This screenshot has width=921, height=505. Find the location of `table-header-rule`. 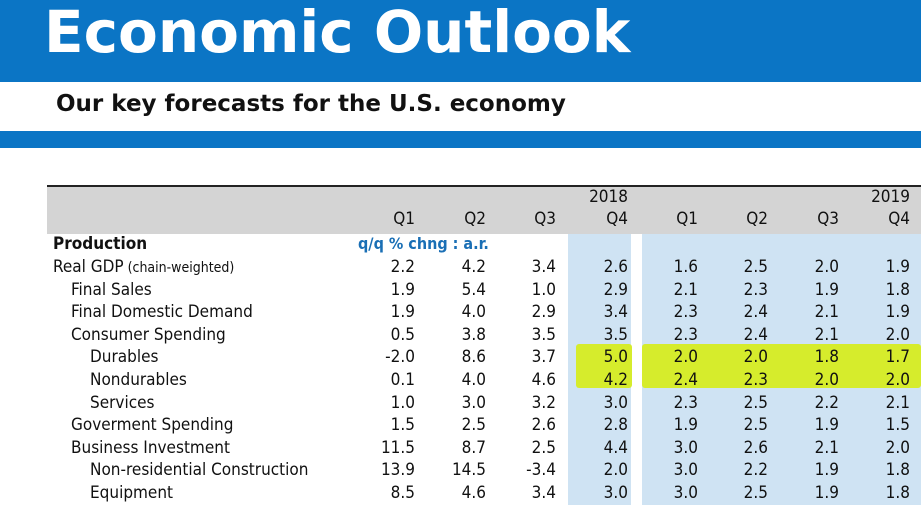

table-header-rule is located at coordinates (484, 186).